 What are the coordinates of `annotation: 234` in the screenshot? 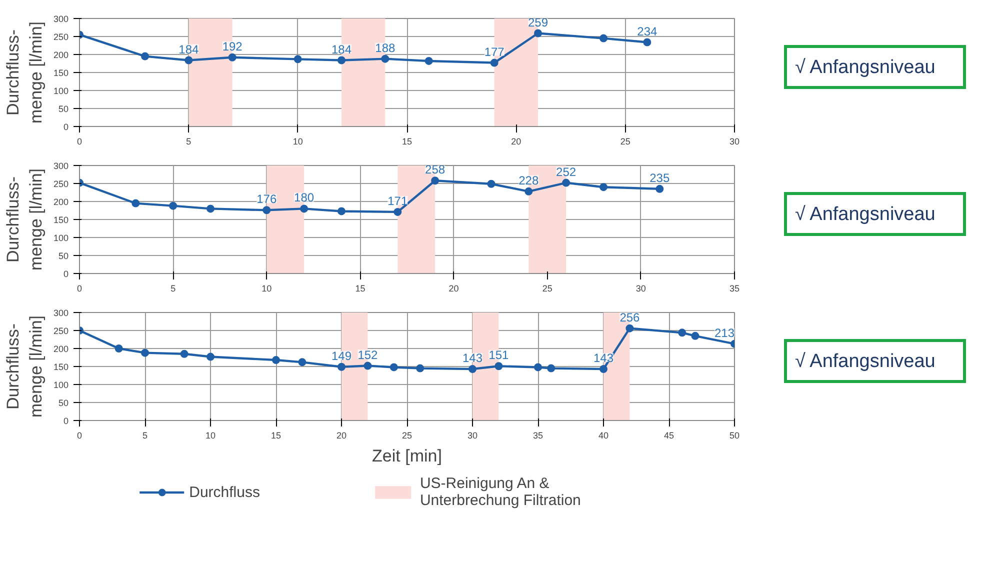 It's located at (647, 31).